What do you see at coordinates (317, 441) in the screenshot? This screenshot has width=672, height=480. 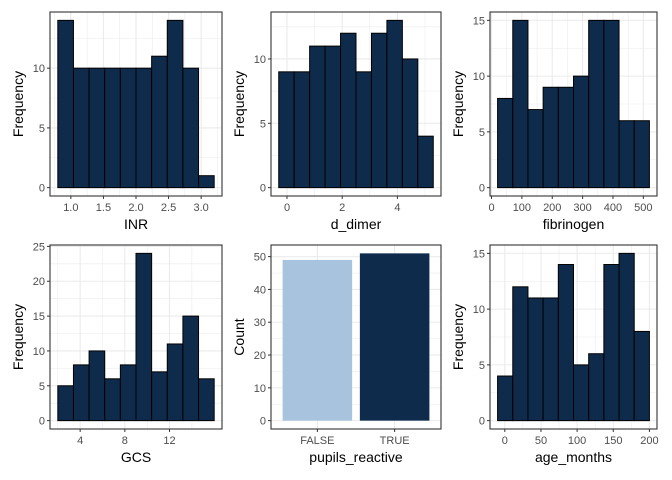 I see `x-category-label: FALSE` at bounding box center [317, 441].